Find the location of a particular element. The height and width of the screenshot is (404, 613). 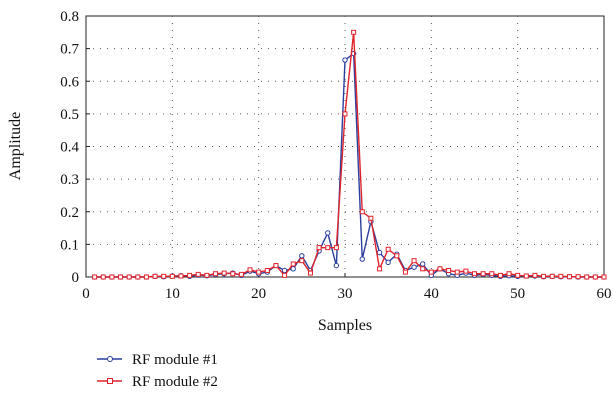

legend-item-1: RF module #1 is located at coordinates (157, 360).